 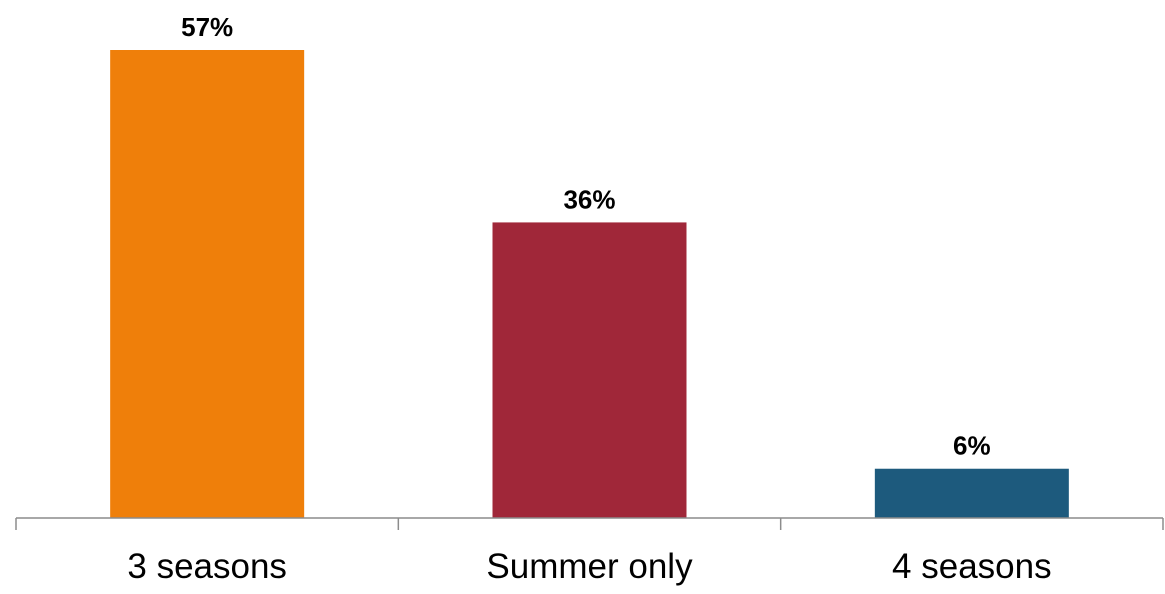 What do you see at coordinates (207, 566) in the screenshot?
I see `category-label-3-seasons: 3 seasons` at bounding box center [207, 566].